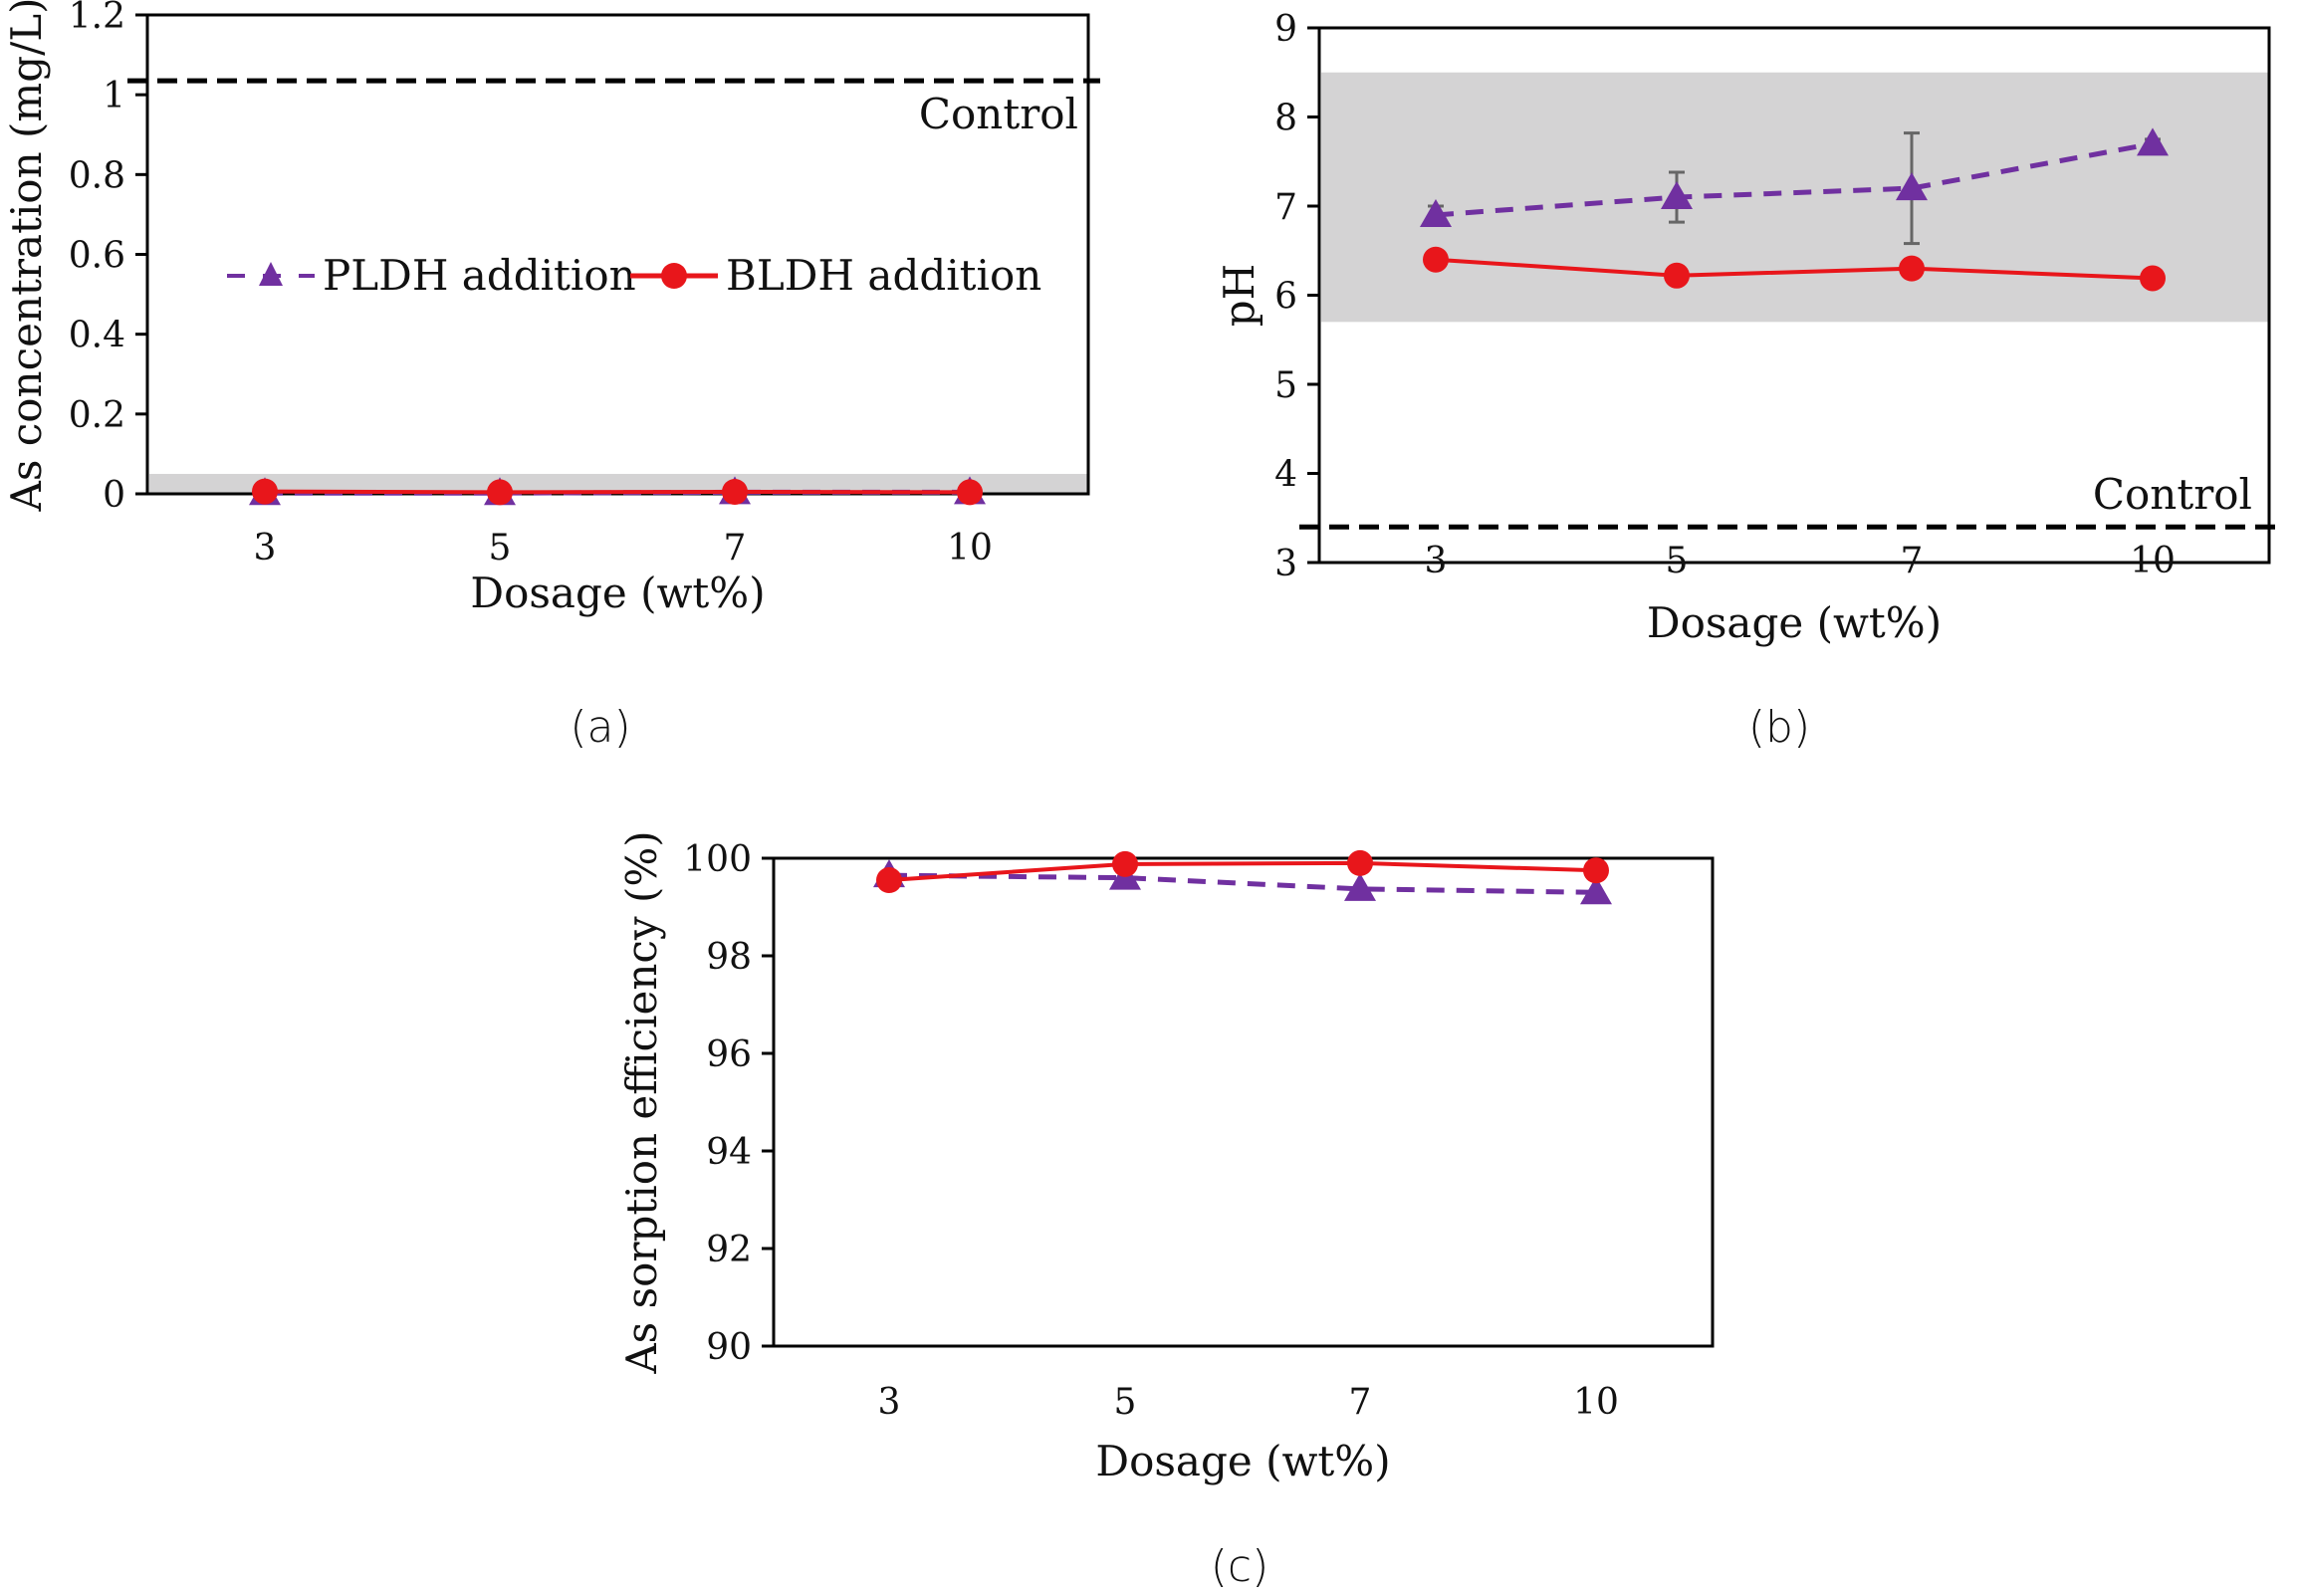 The width and height of the screenshot is (2297, 1596). What do you see at coordinates (1285, 385) in the screenshot?
I see `y-tick-label: 5` at bounding box center [1285, 385].